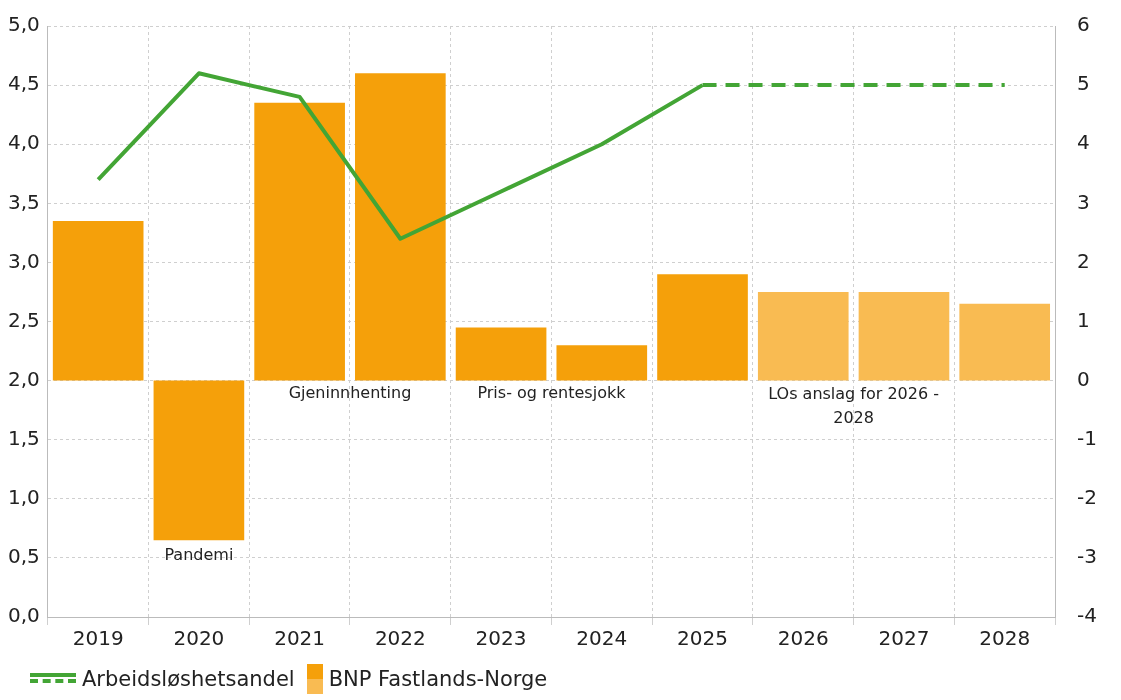 The width and height of the screenshot is (1121, 700). I want to click on x-tick-label: 2020, so click(199, 638).